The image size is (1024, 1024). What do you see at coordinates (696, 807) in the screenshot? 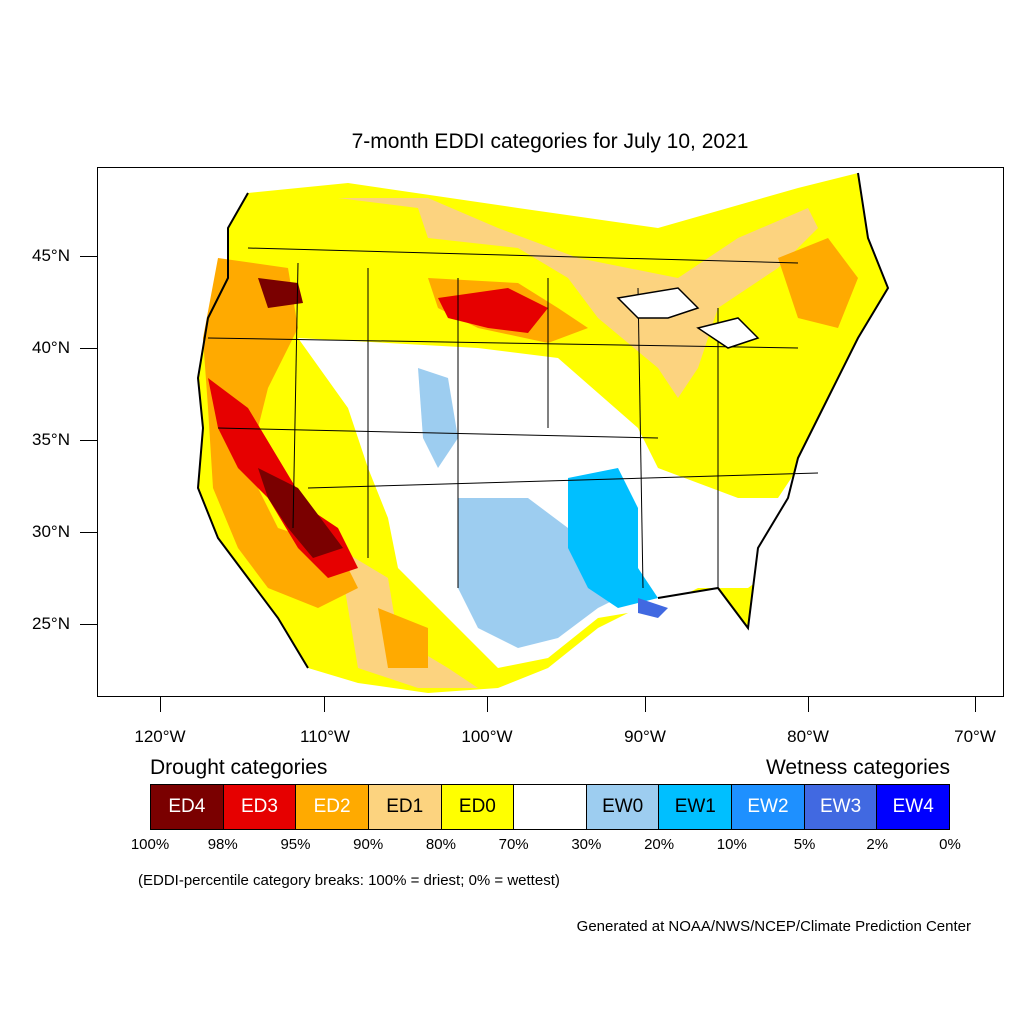
I see `legend-box-ew1: EW1` at bounding box center [696, 807].